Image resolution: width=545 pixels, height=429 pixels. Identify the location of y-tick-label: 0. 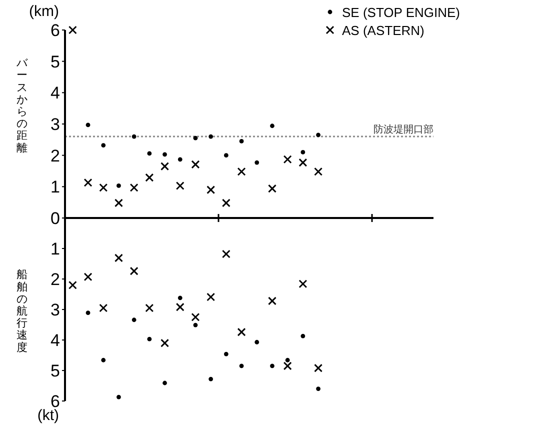
(55, 218).